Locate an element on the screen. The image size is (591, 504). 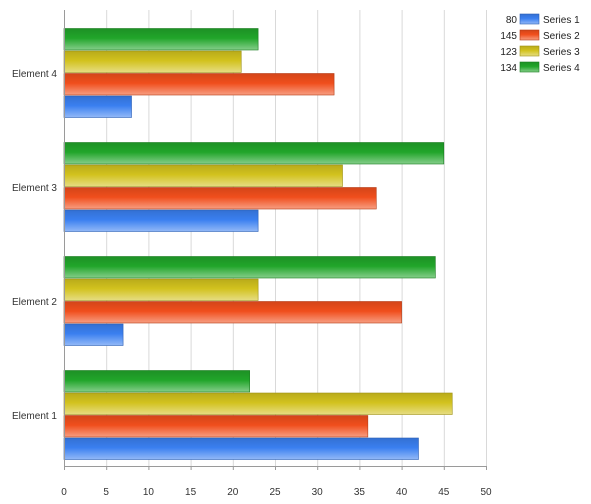
x-tick-label: 40 is located at coordinates (402, 492).